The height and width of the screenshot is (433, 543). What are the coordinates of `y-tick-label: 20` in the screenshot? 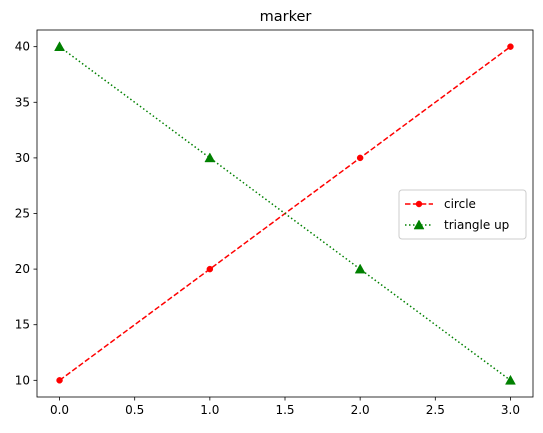 It's located at (22, 269).